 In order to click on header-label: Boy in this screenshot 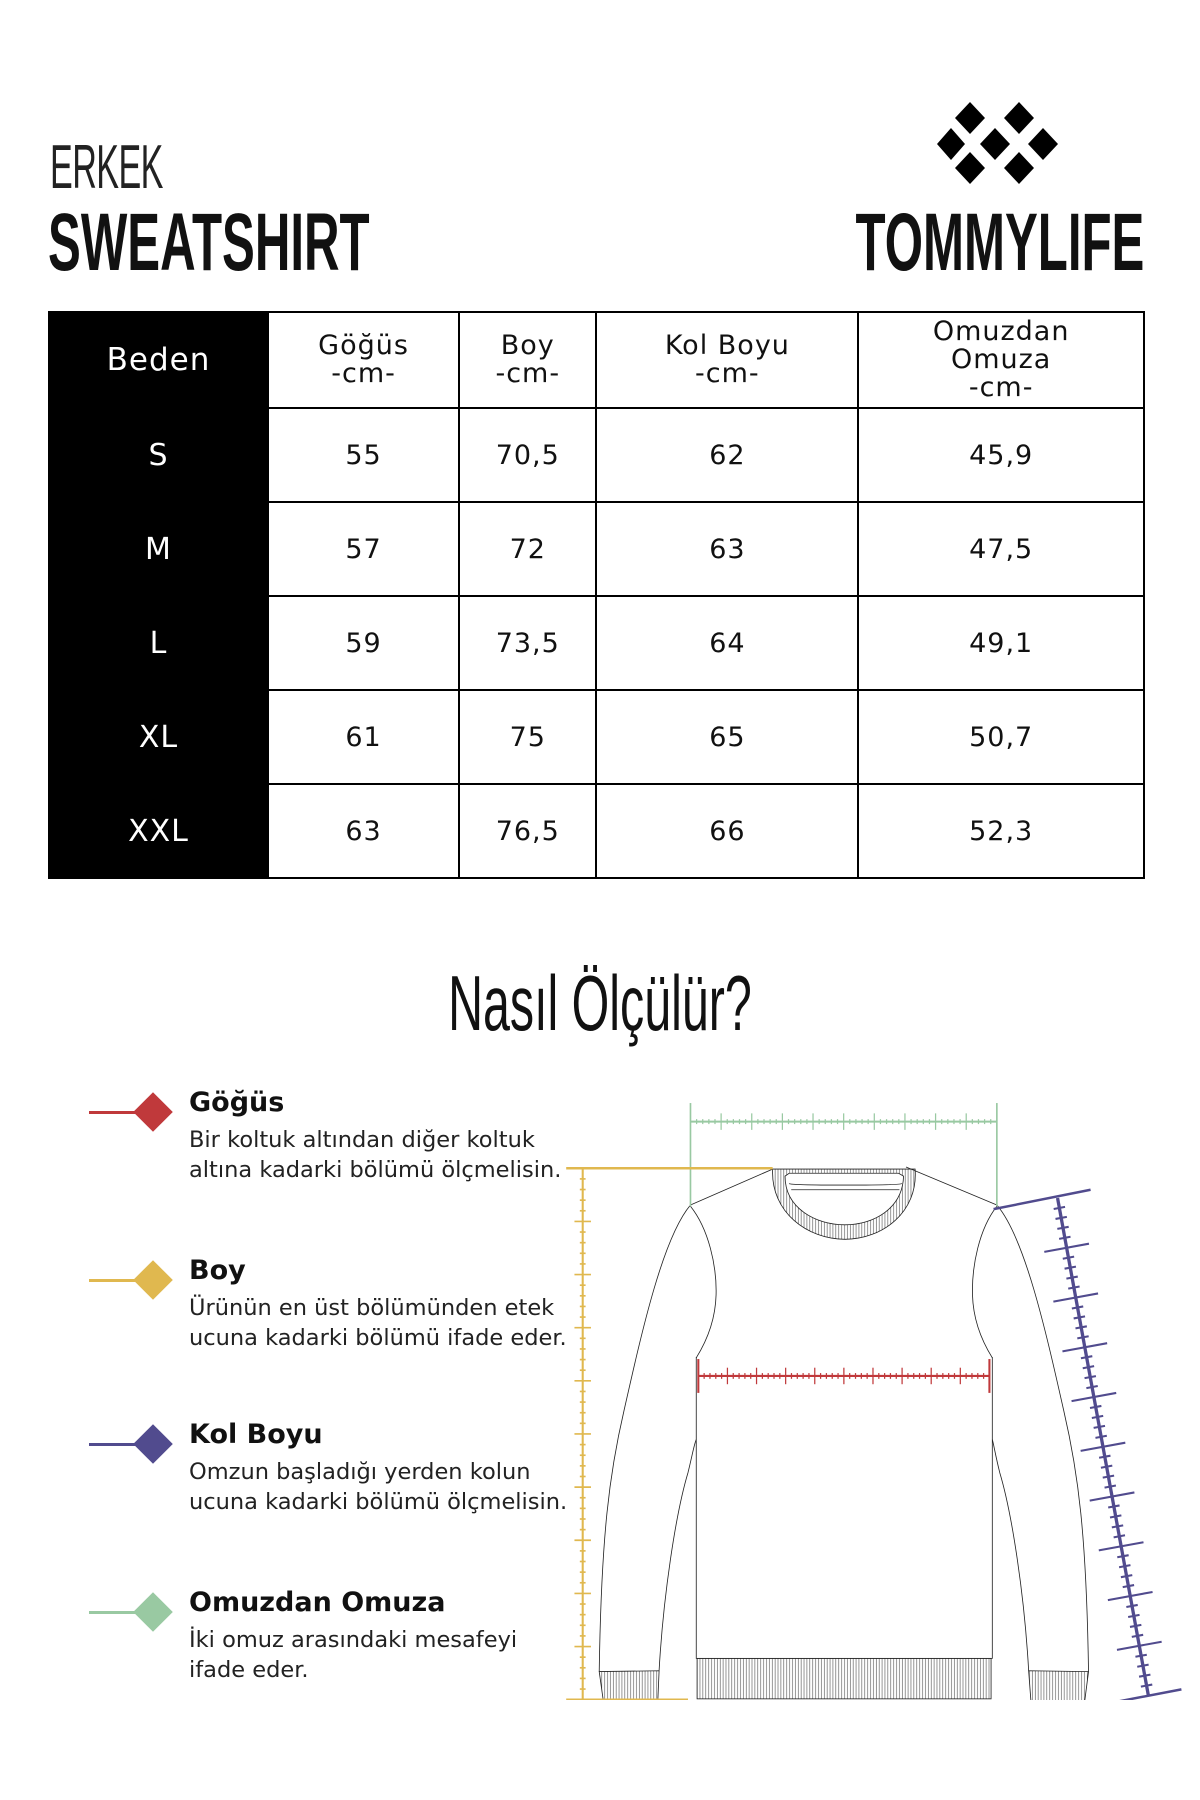, I will do `click(527, 345)`.